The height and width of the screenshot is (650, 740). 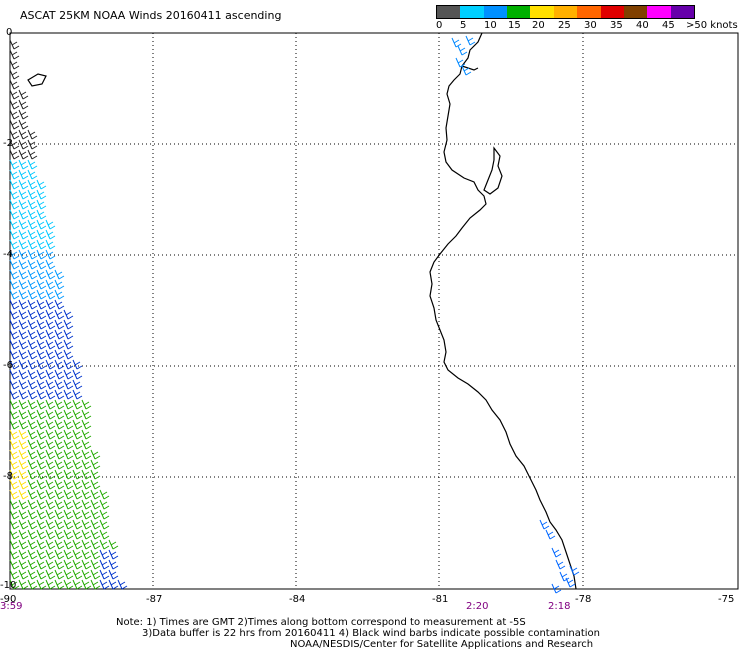 I want to click on lon-label: -90, so click(x=8, y=599).